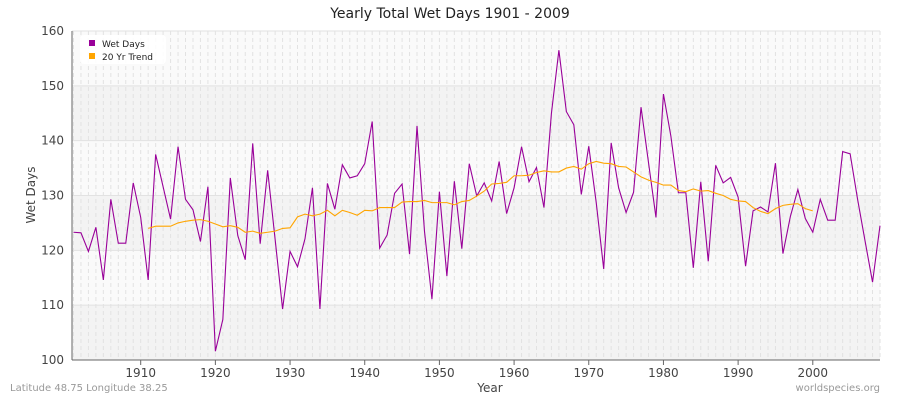 This screenshot has height=404, width=900. I want to click on y-tick-label: 160, so click(52, 31).